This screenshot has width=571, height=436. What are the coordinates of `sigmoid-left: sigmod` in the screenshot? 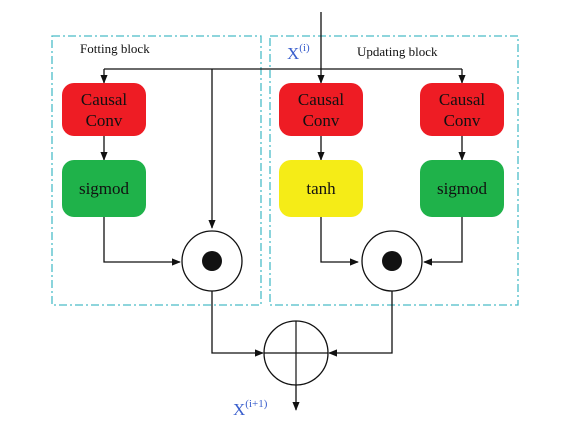 It's located at (104, 188).